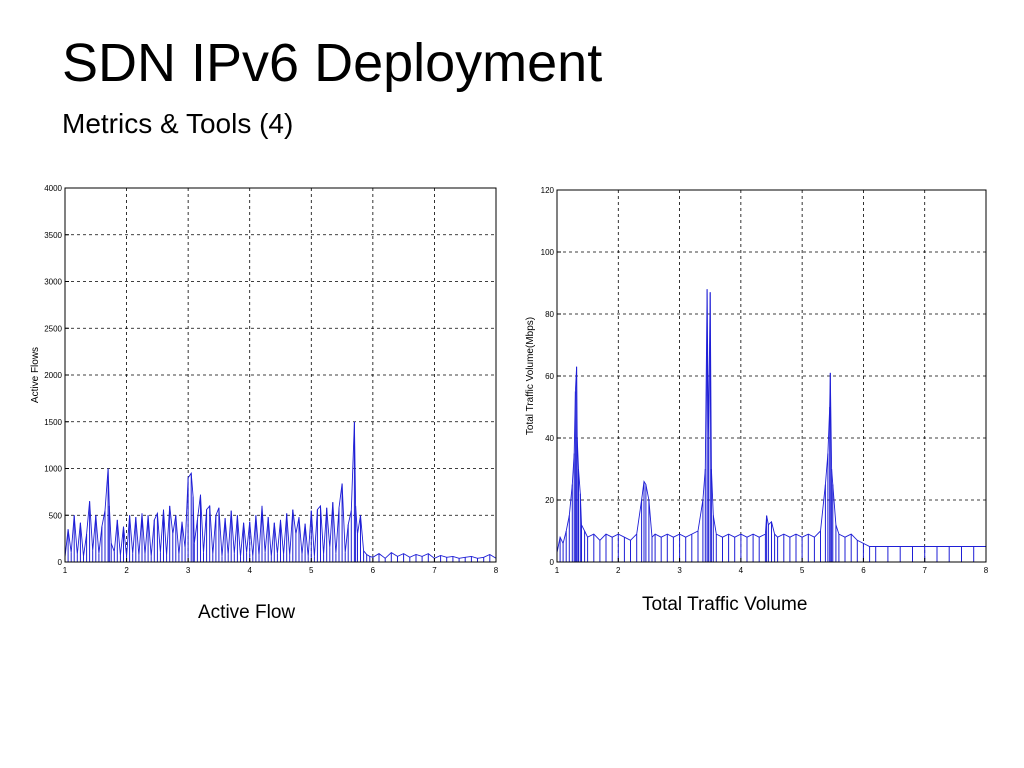  I want to click on y-tick-label: 120, so click(548, 190).